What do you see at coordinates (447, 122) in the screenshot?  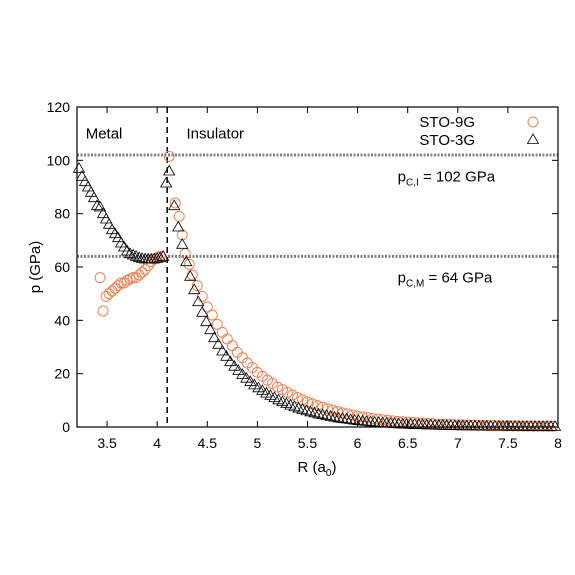 I see `legend-label-sto-9g: STO-9G` at bounding box center [447, 122].